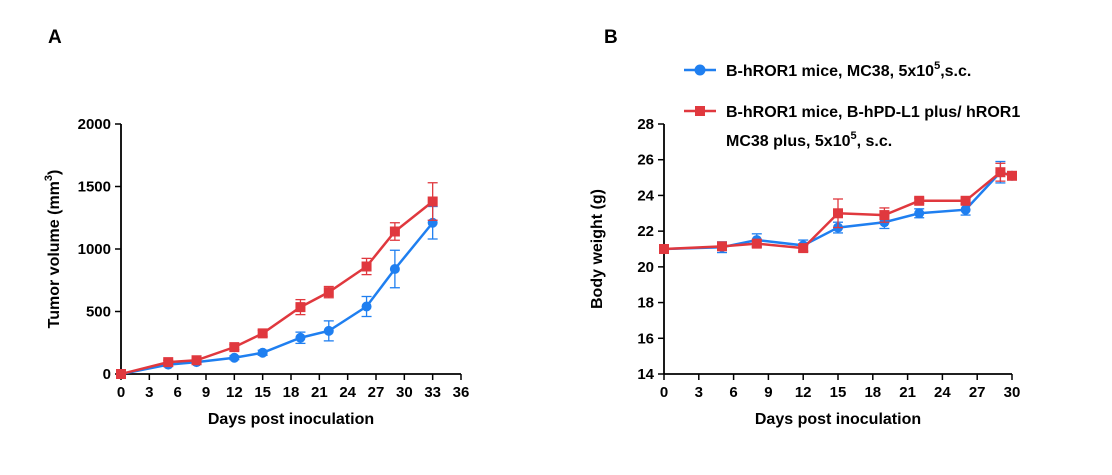 Image resolution: width=1112 pixels, height=475 pixels. What do you see at coordinates (432, 392) in the screenshot?
I see `x-tick-label: 33` at bounding box center [432, 392].